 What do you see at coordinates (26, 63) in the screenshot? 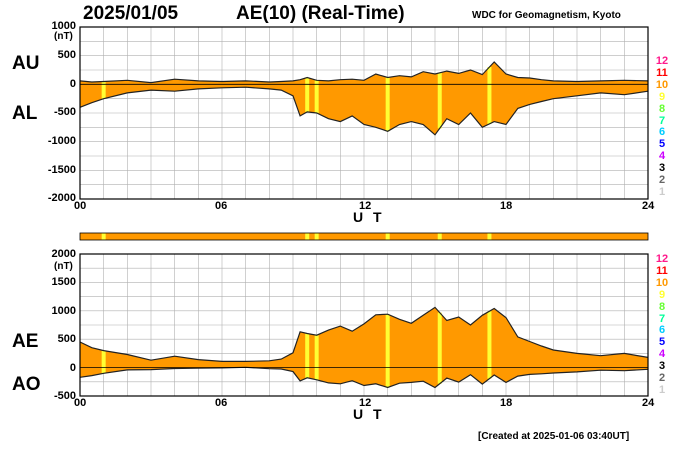
I see `au-label: AU` at bounding box center [26, 63].